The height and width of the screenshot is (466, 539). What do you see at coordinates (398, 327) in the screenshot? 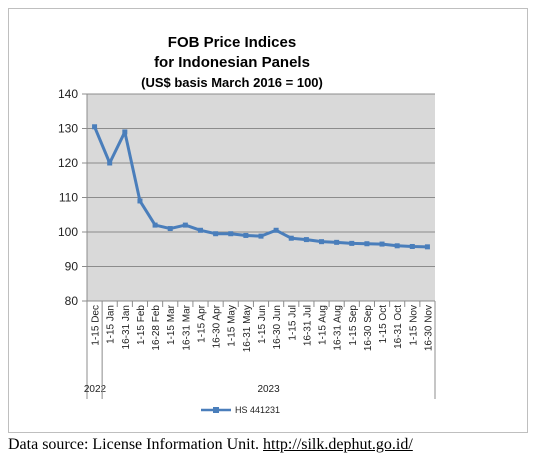
I see `x-tick-label: 16-31 Oct` at bounding box center [398, 327].